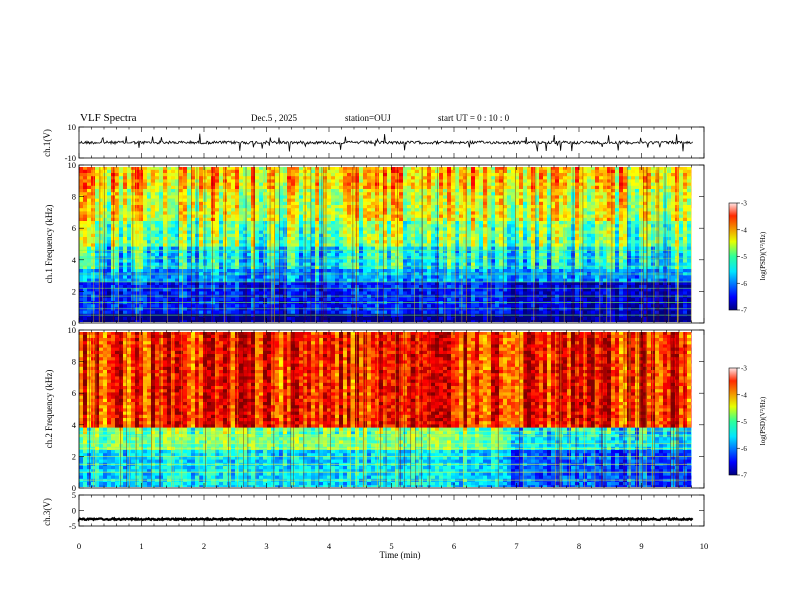  What do you see at coordinates (400, 555) in the screenshot?
I see `x-axis-label: Time (min)` at bounding box center [400, 555].